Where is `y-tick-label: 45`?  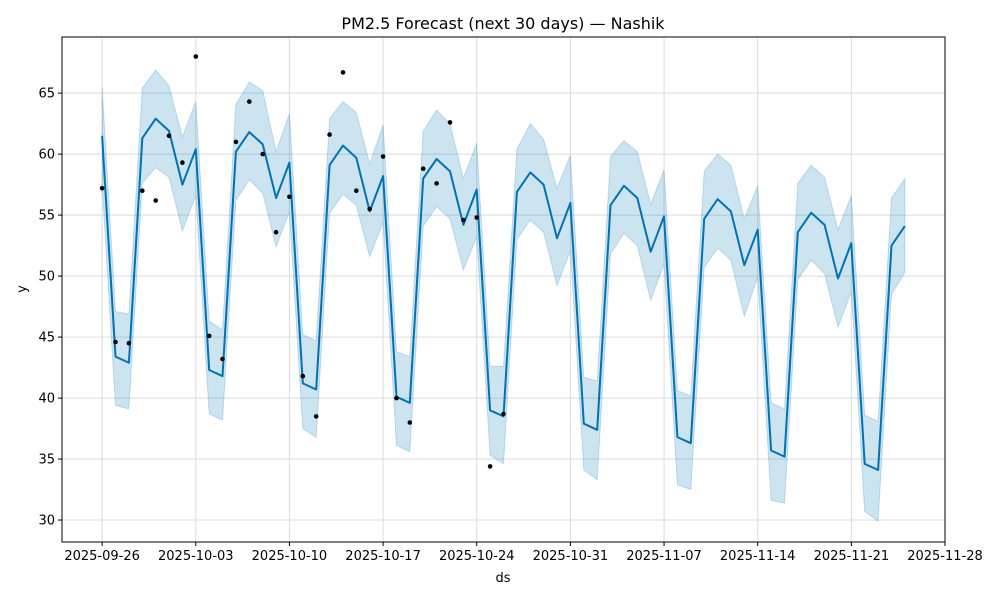
y-tick-label: 45 is located at coordinates (46, 338).